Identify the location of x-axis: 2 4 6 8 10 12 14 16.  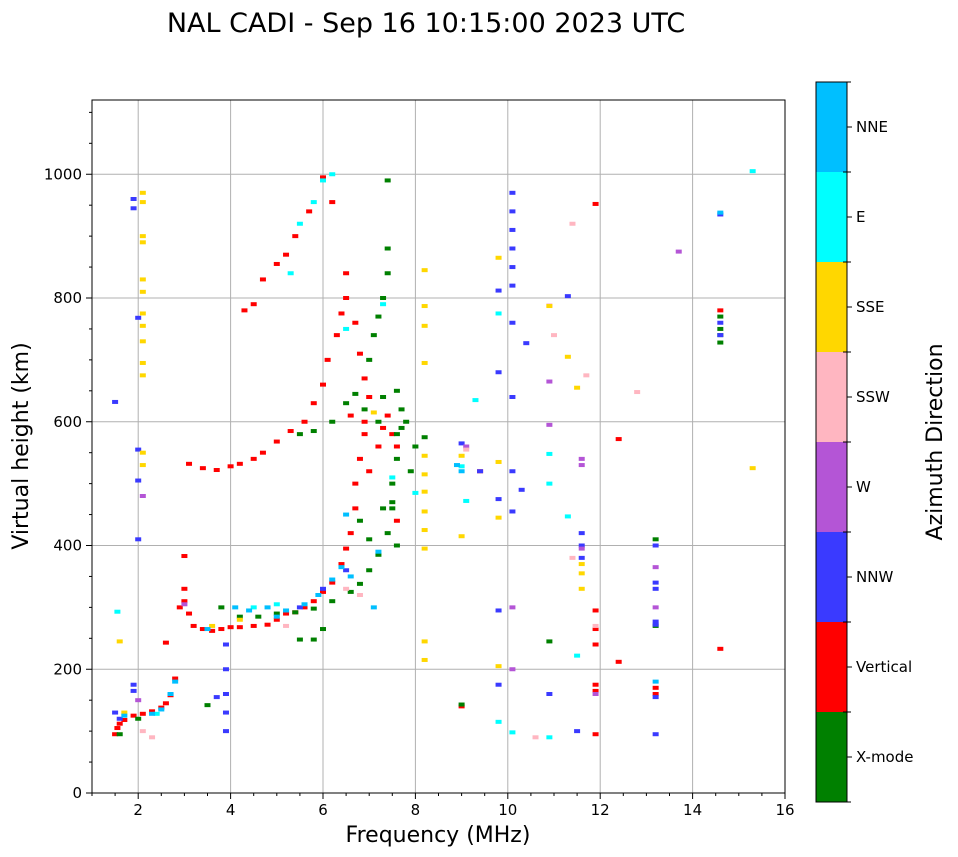
(443, 806).